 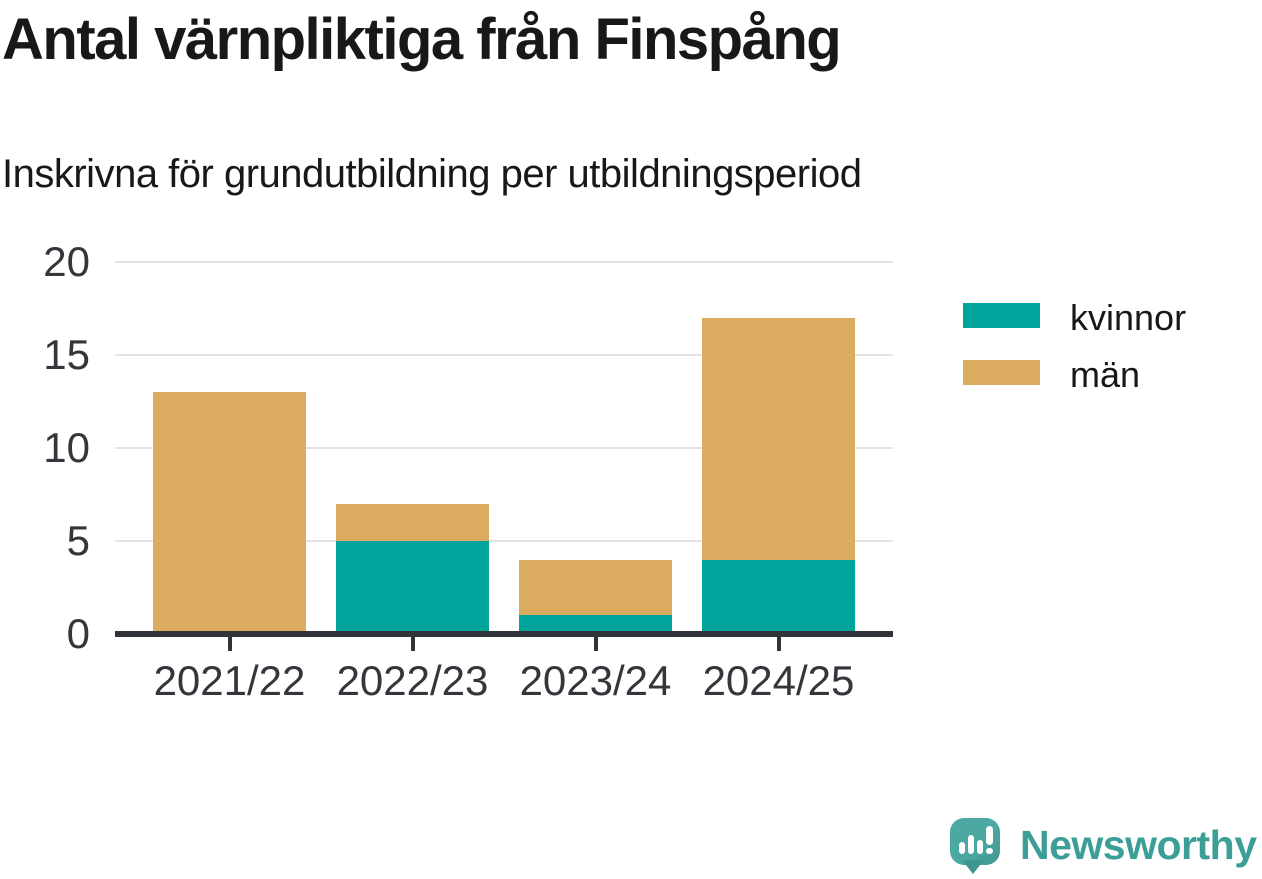 What do you see at coordinates (595, 680) in the screenshot?
I see `x-axis-label-2023/24: 2023/24` at bounding box center [595, 680].